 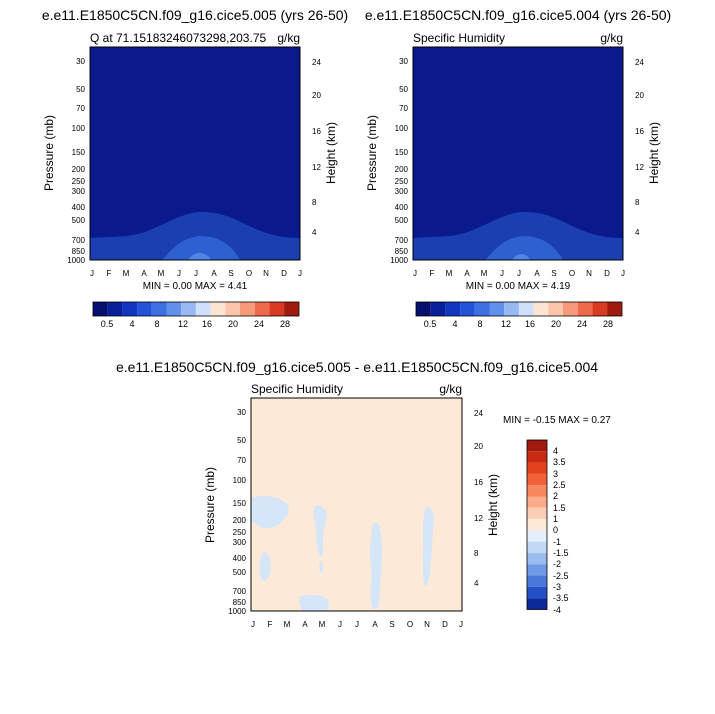 What do you see at coordinates (131, 324) in the screenshot?
I see `colorbar-label: 4` at bounding box center [131, 324].